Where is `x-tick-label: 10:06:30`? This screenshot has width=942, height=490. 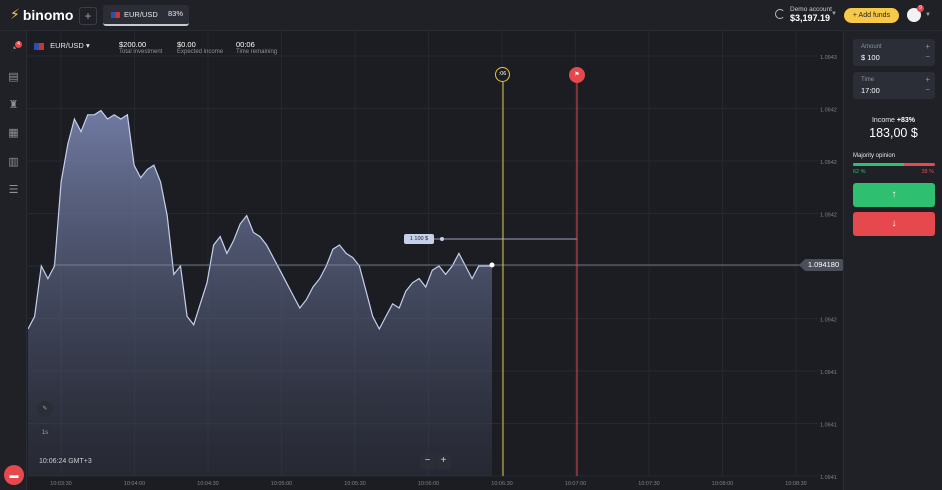 x-tick-label: 10:06:30 is located at coordinates (501, 484).